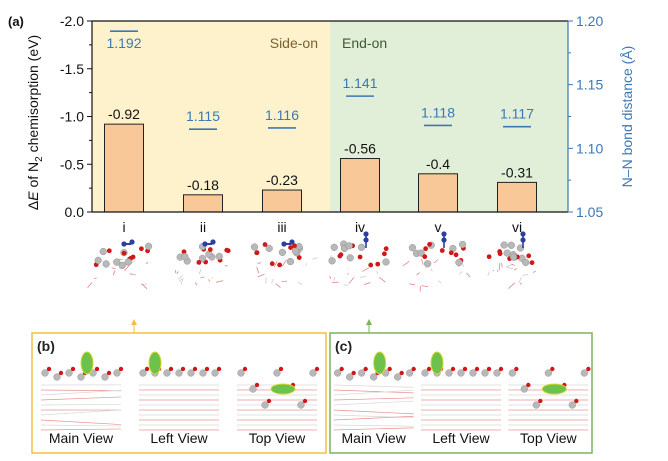 Image resolution: width=668 pixels, height=461 pixels. What do you see at coordinates (360, 185) in the screenshot?
I see `bar-iv` at bounding box center [360, 185].